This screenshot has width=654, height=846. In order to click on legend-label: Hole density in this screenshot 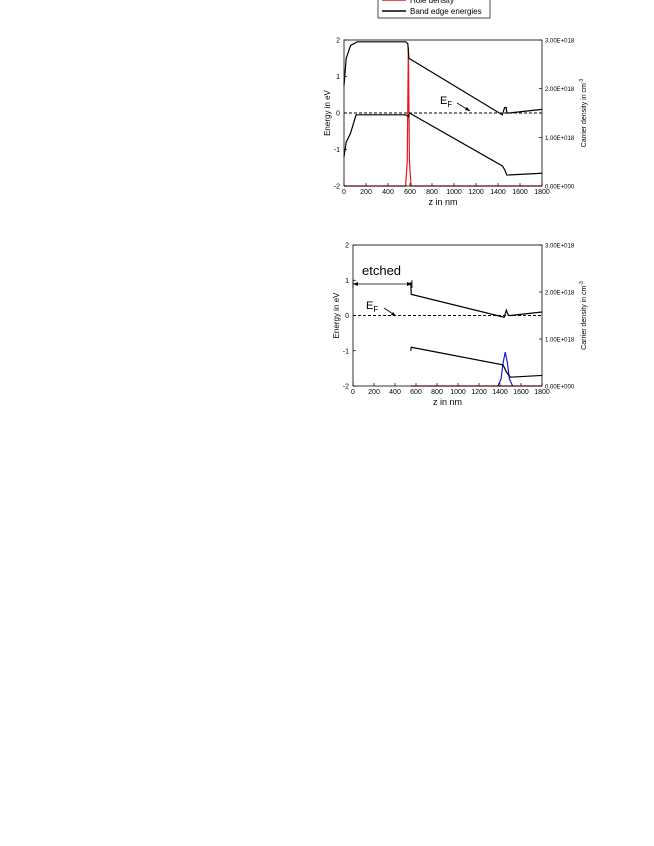, I will do `click(432, 2)`.